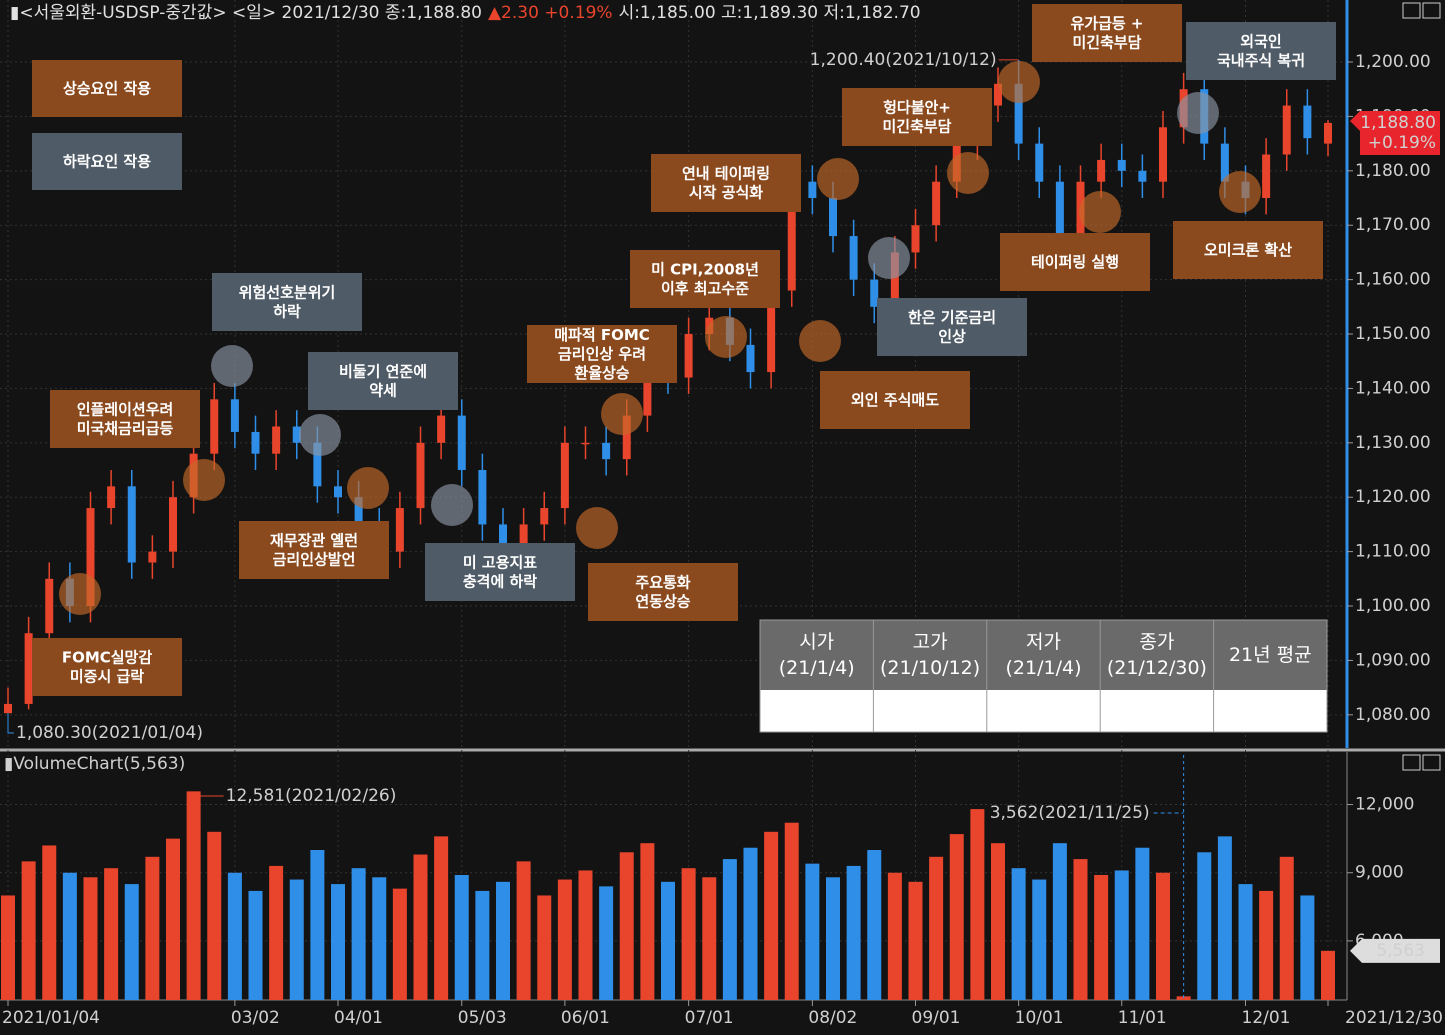  I want to click on annotation-line: 약세, so click(383, 390).